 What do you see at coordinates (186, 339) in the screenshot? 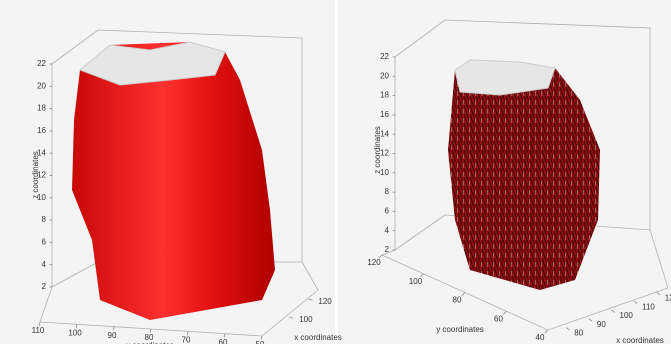
I see `y-tick-label: 70` at bounding box center [186, 339].